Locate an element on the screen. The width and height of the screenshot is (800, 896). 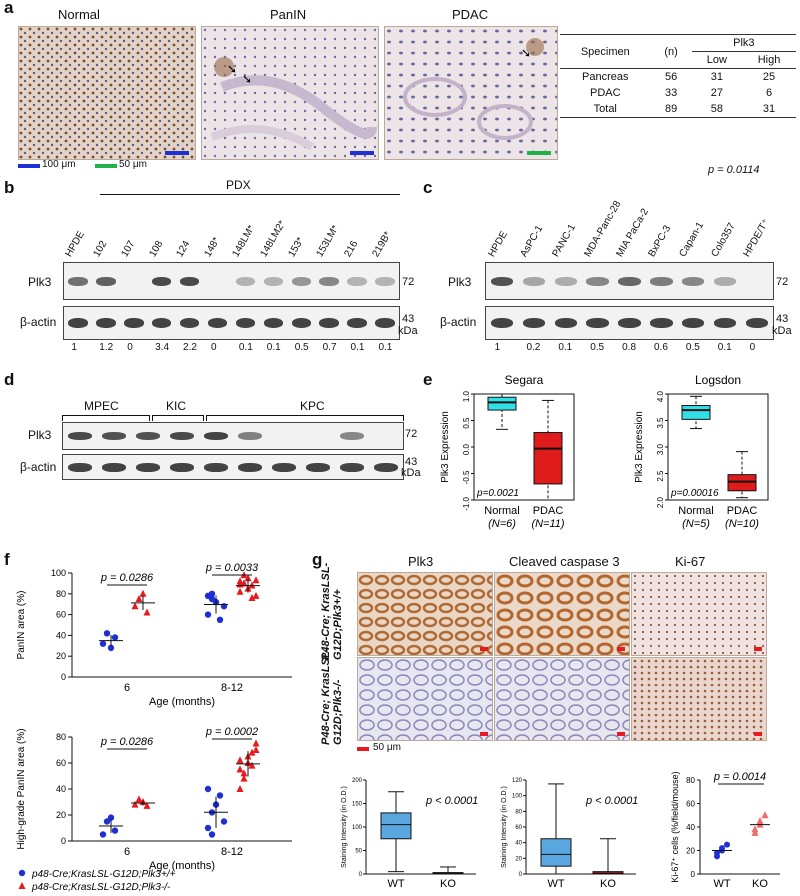
lane-label: 219B* is located at coordinates (382, 244).